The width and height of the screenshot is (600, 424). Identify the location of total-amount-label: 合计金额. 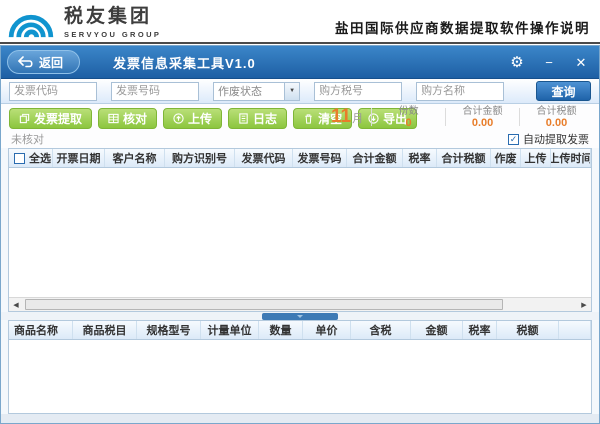
(482, 111).